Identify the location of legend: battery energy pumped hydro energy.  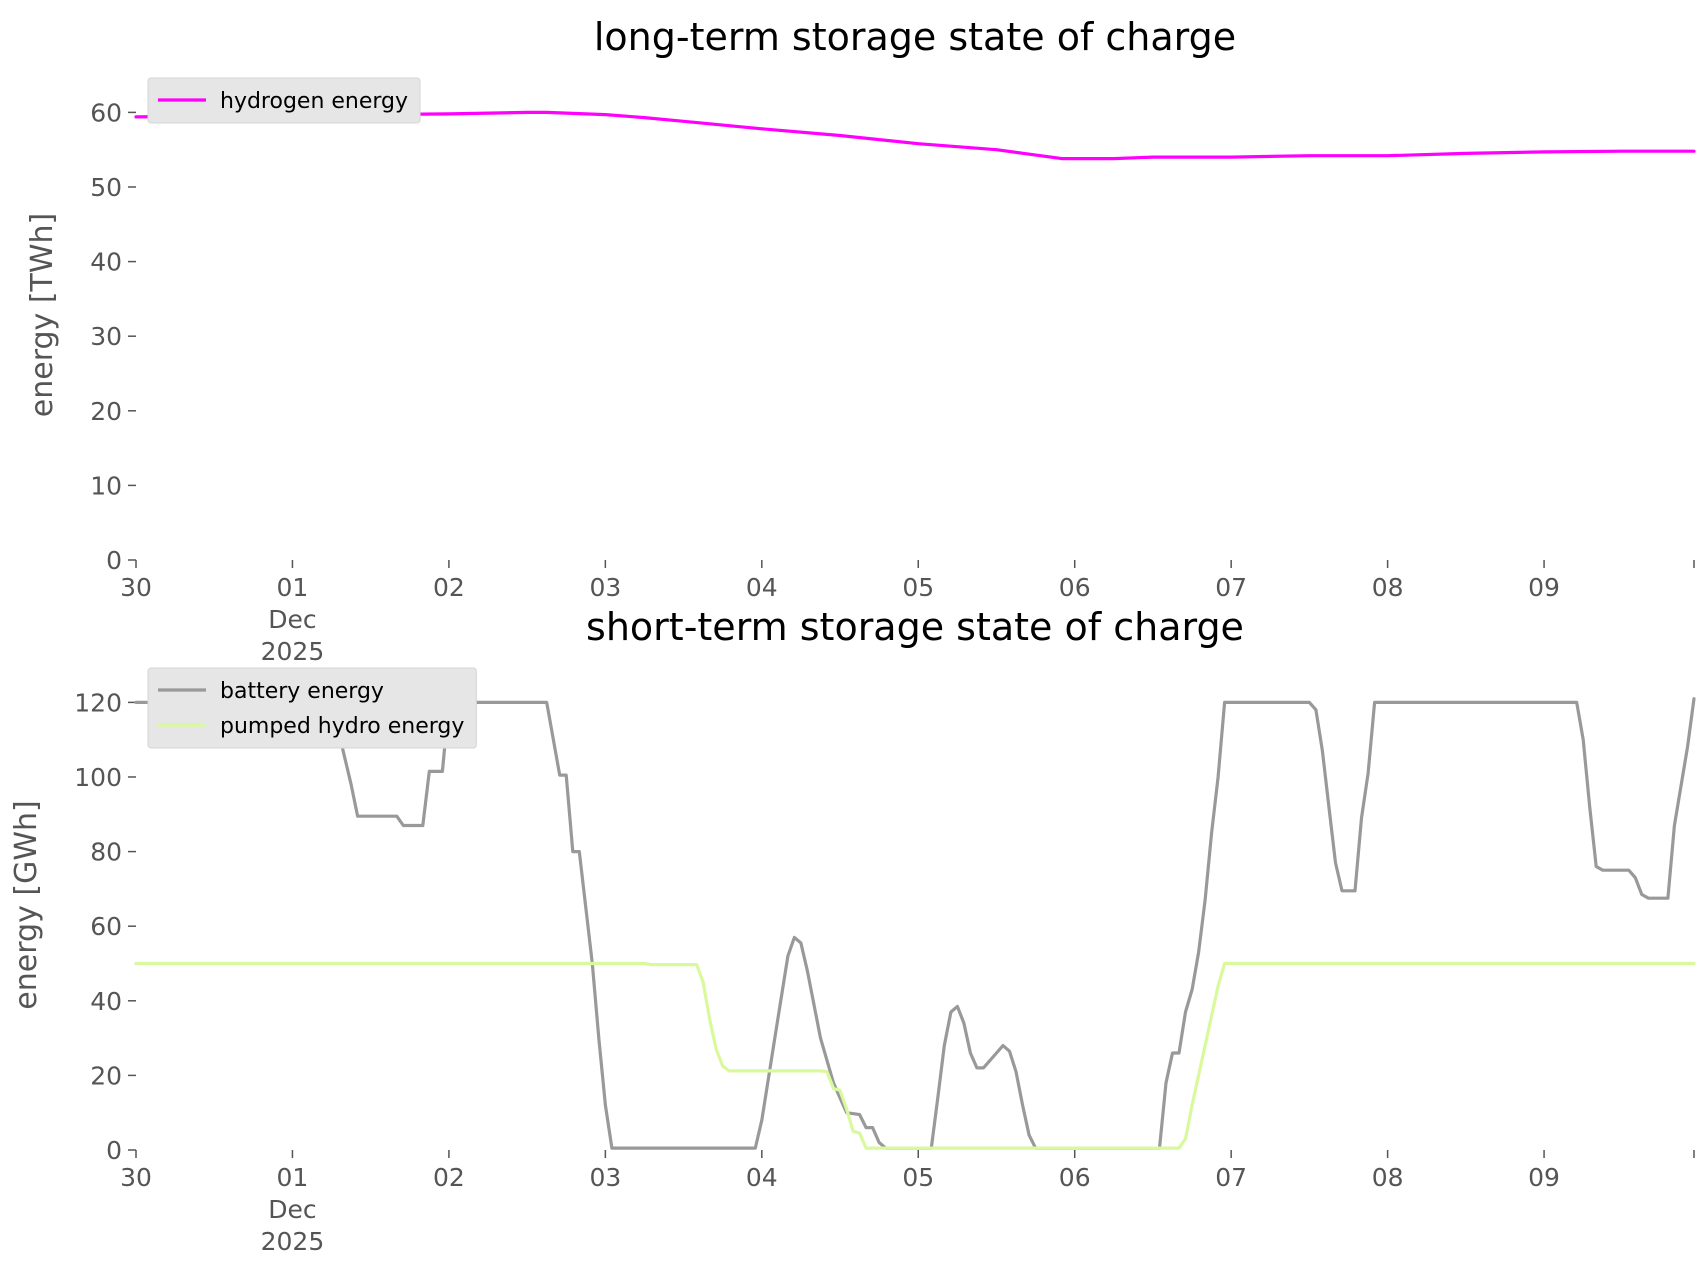
(312, 708).